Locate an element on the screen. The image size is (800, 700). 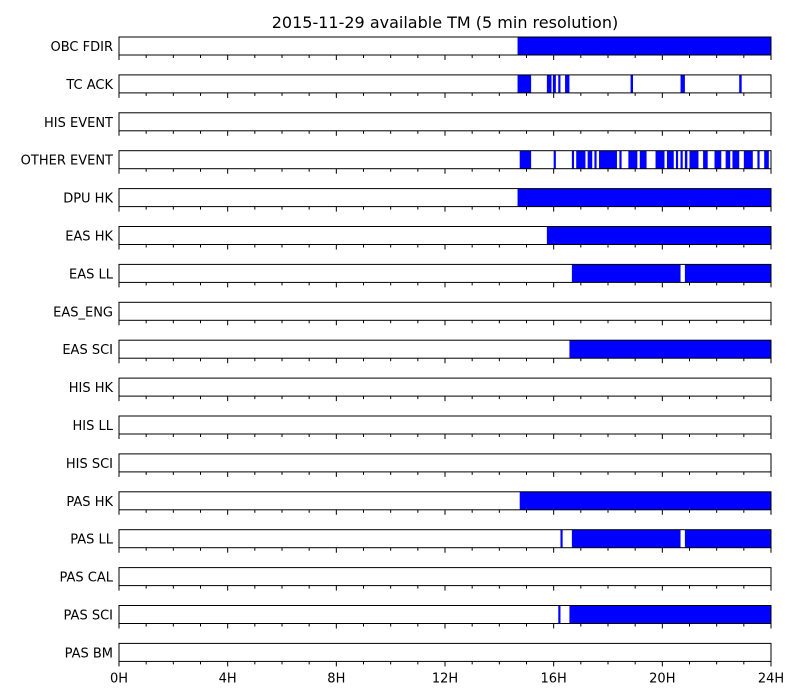
x-tick-label: 4H is located at coordinates (228, 678).